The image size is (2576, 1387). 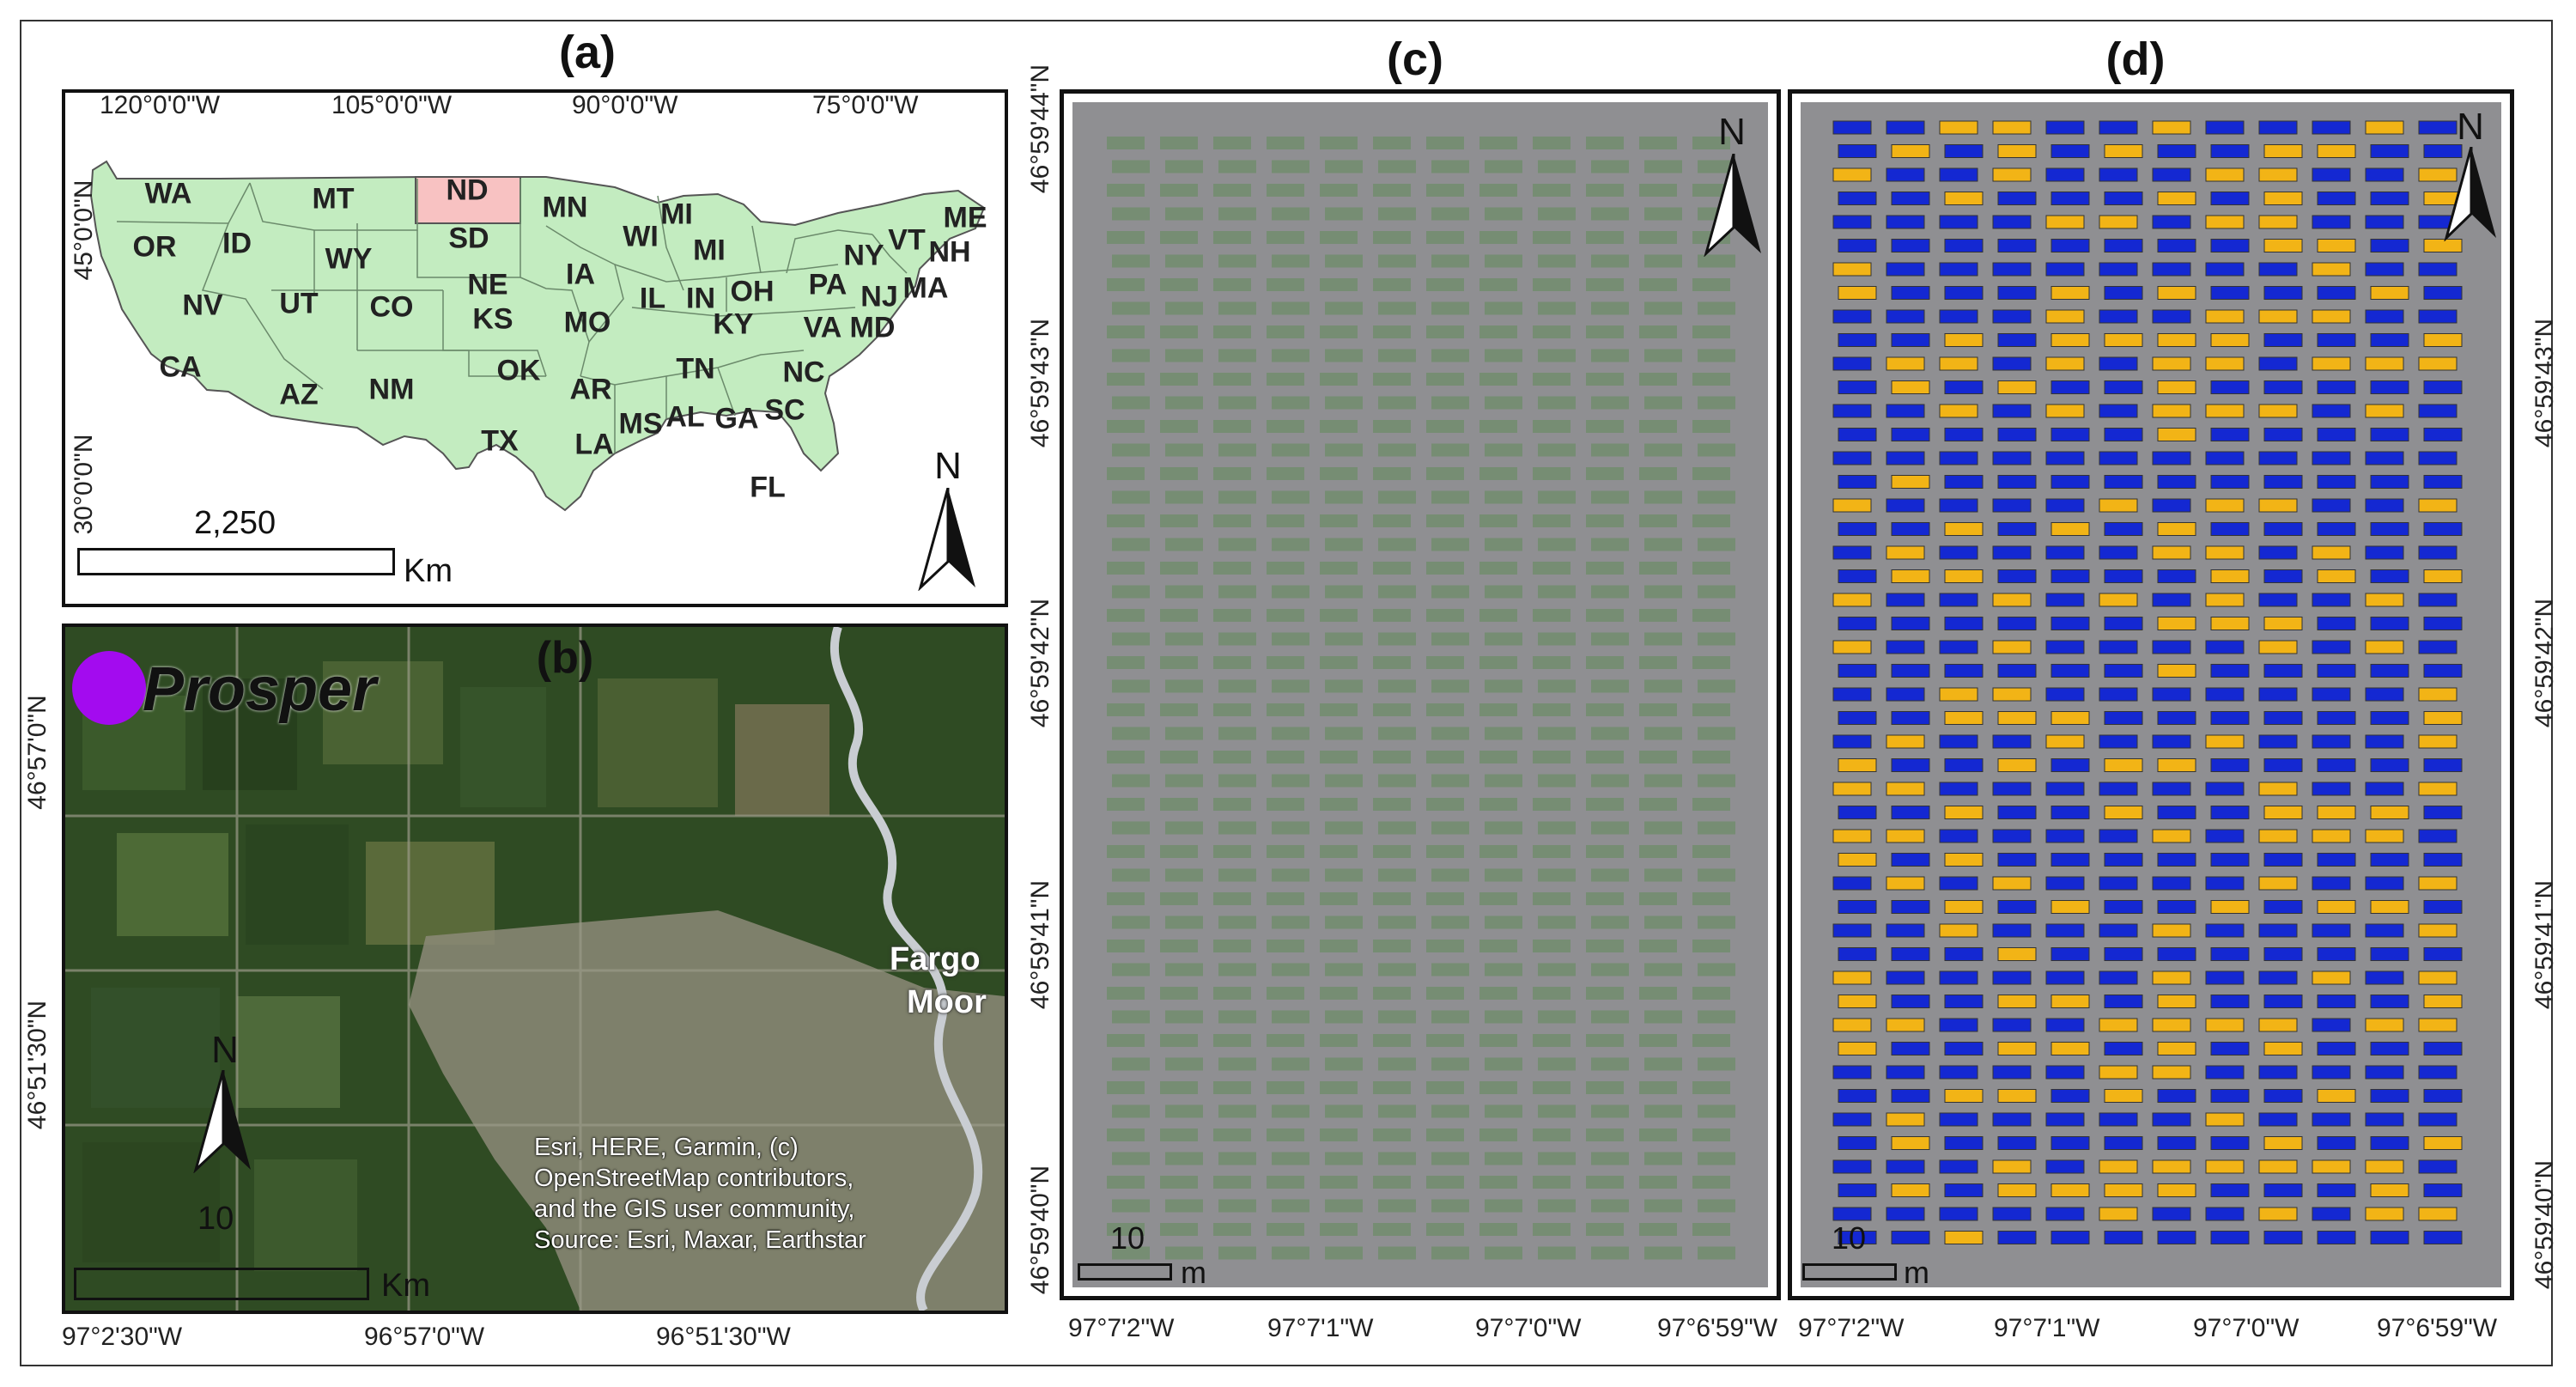 I want to click on scale-value-d: 10, so click(x=1850, y=1238).